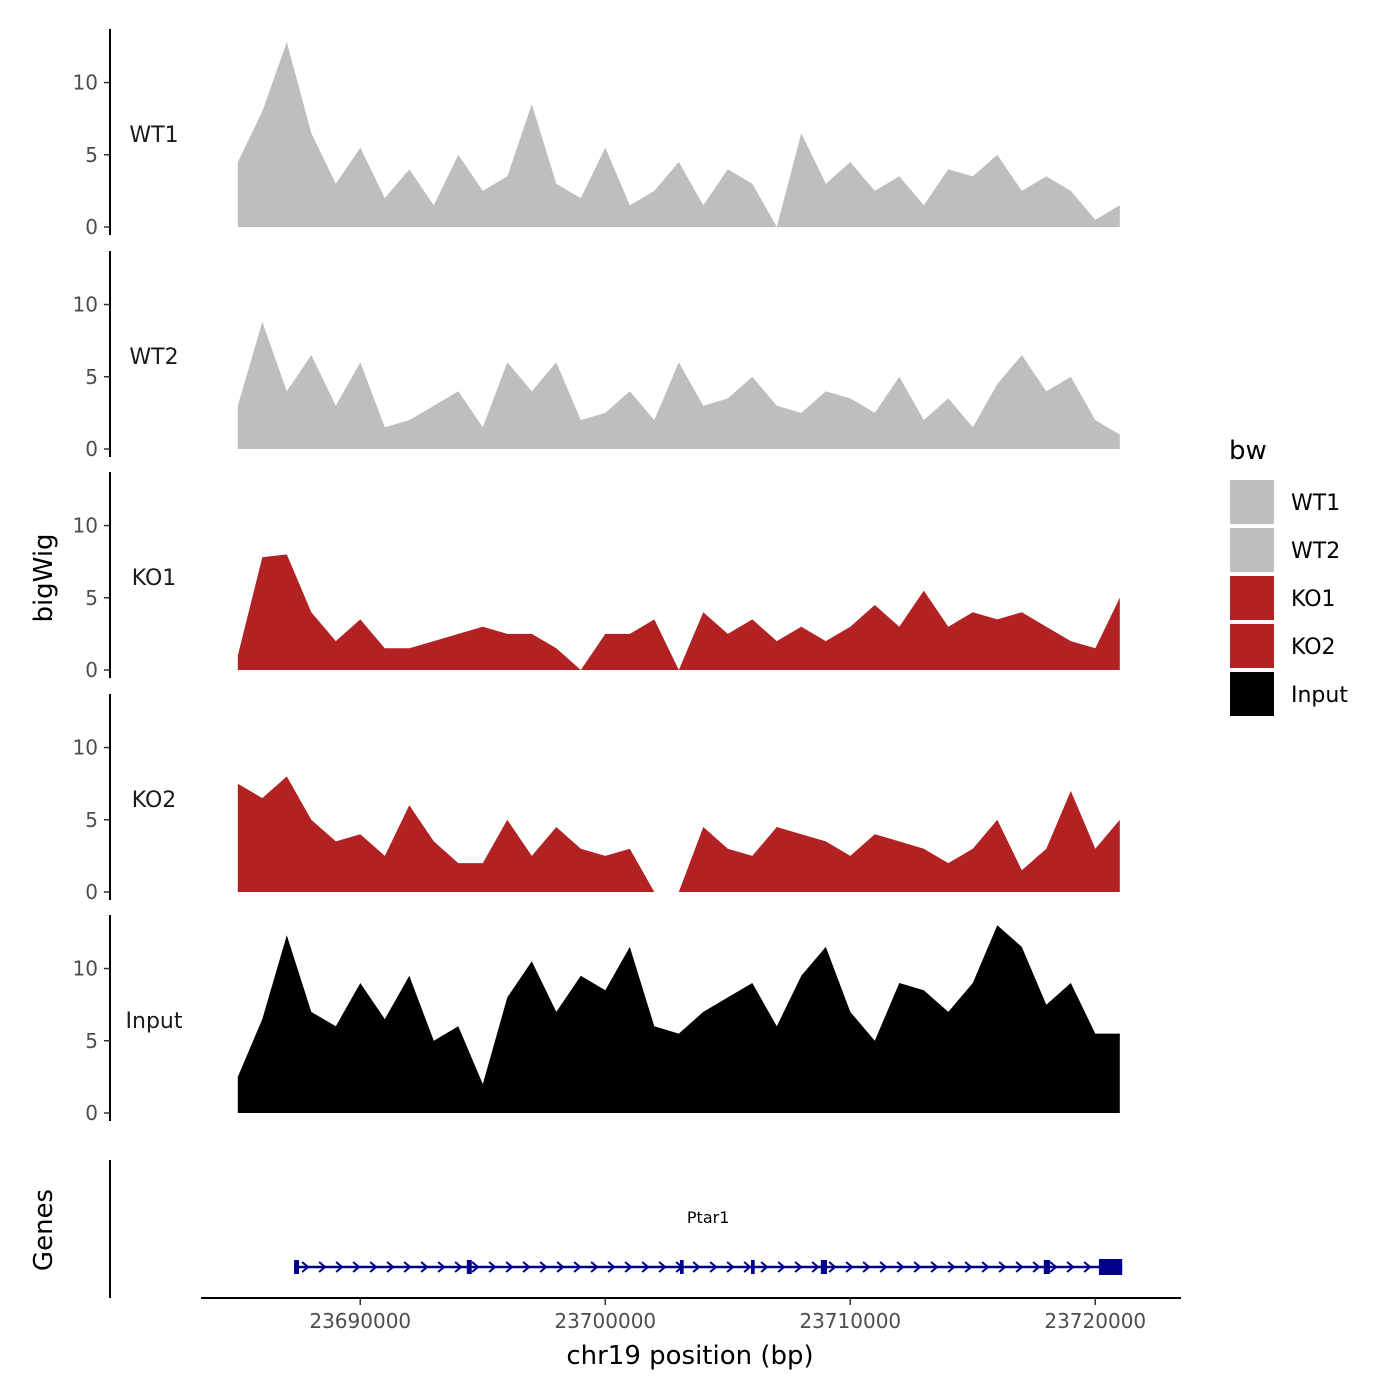 Image resolution: width=1400 pixels, height=1400 pixels. What do you see at coordinates (1315, 503) in the screenshot?
I see `legend-label-wt1: WT1` at bounding box center [1315, 503].